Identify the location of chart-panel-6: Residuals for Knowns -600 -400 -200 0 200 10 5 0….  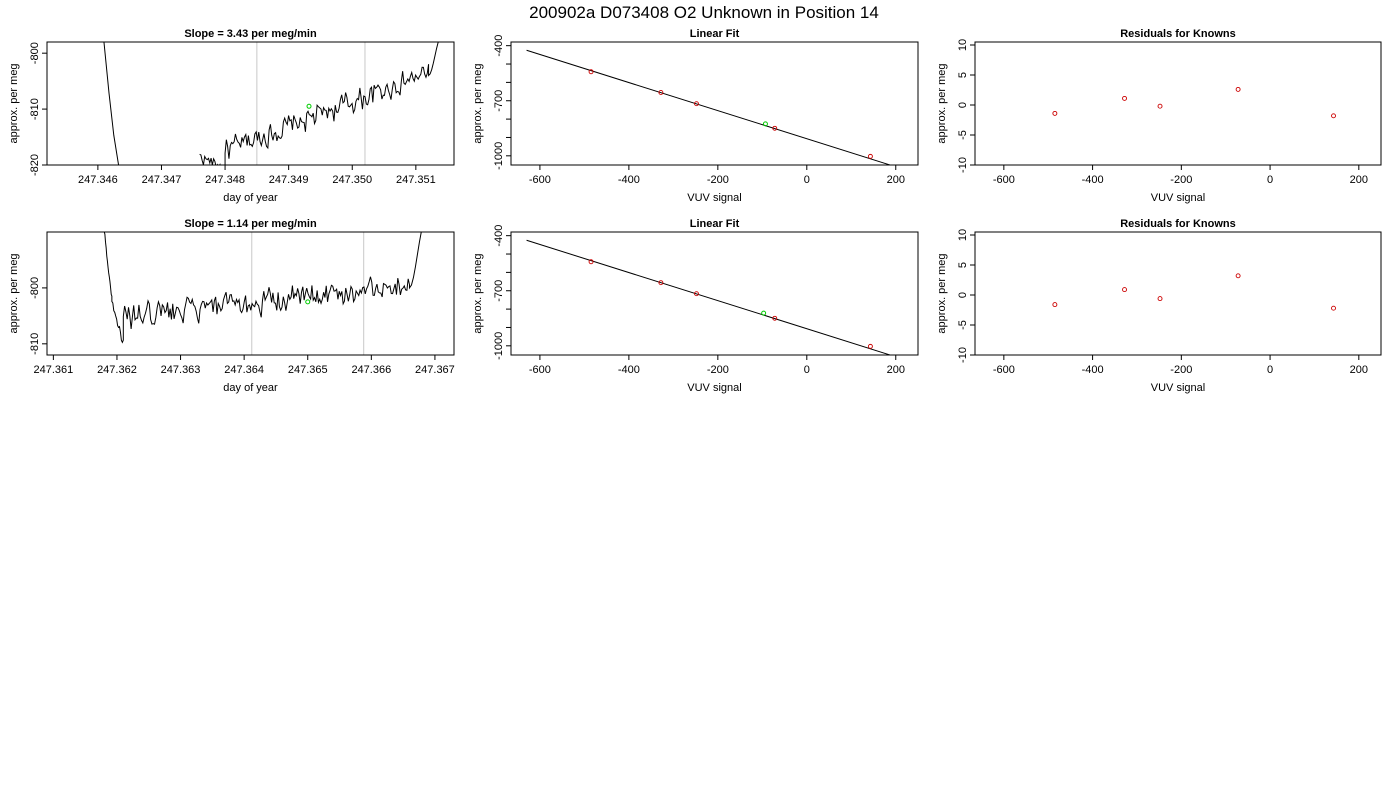
(1159, 306).